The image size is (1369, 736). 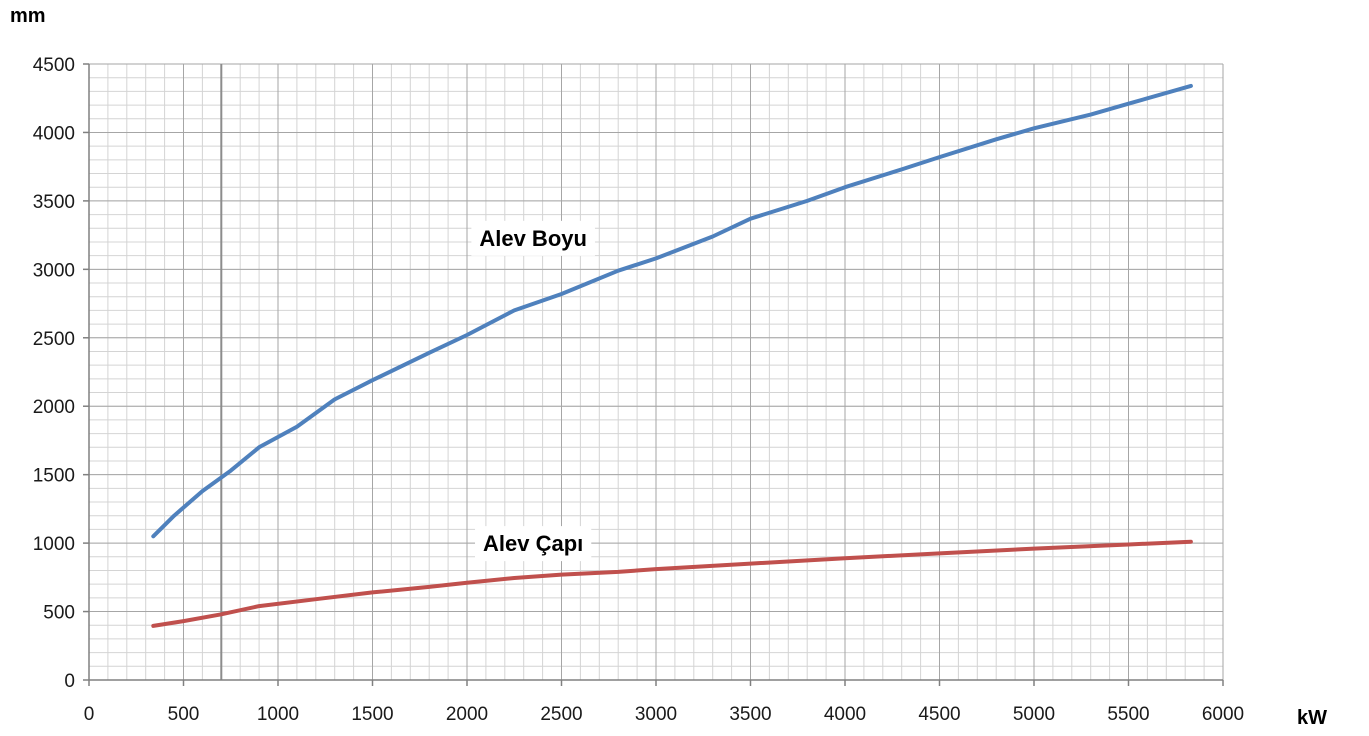 I want to click on annotation: Alev Boyu, so click(x=533, y=238).